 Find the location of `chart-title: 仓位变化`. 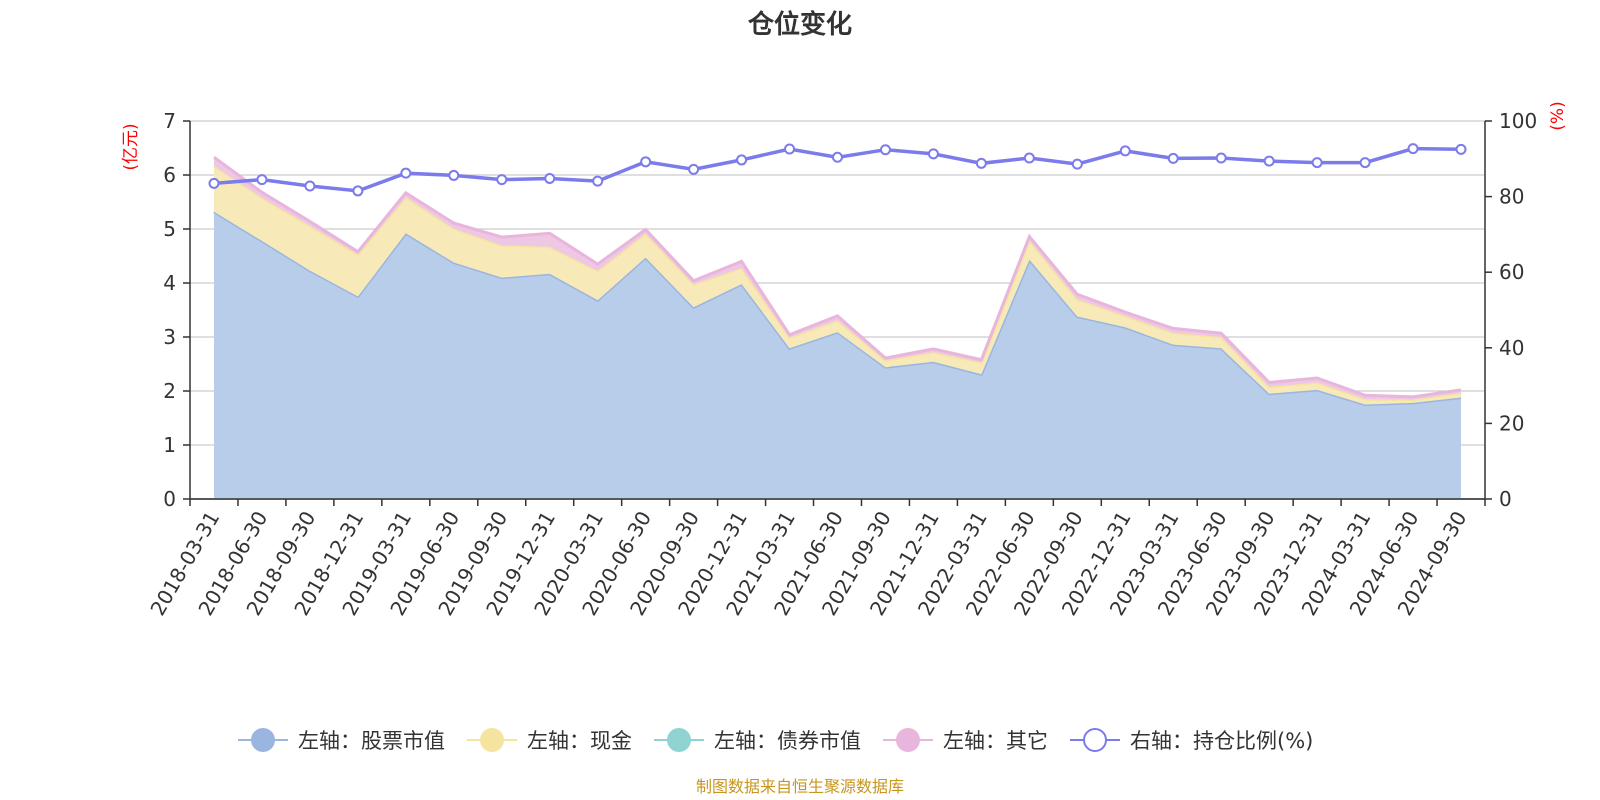

chart-title: 仓位变化 is located at coordinates (799, 24).